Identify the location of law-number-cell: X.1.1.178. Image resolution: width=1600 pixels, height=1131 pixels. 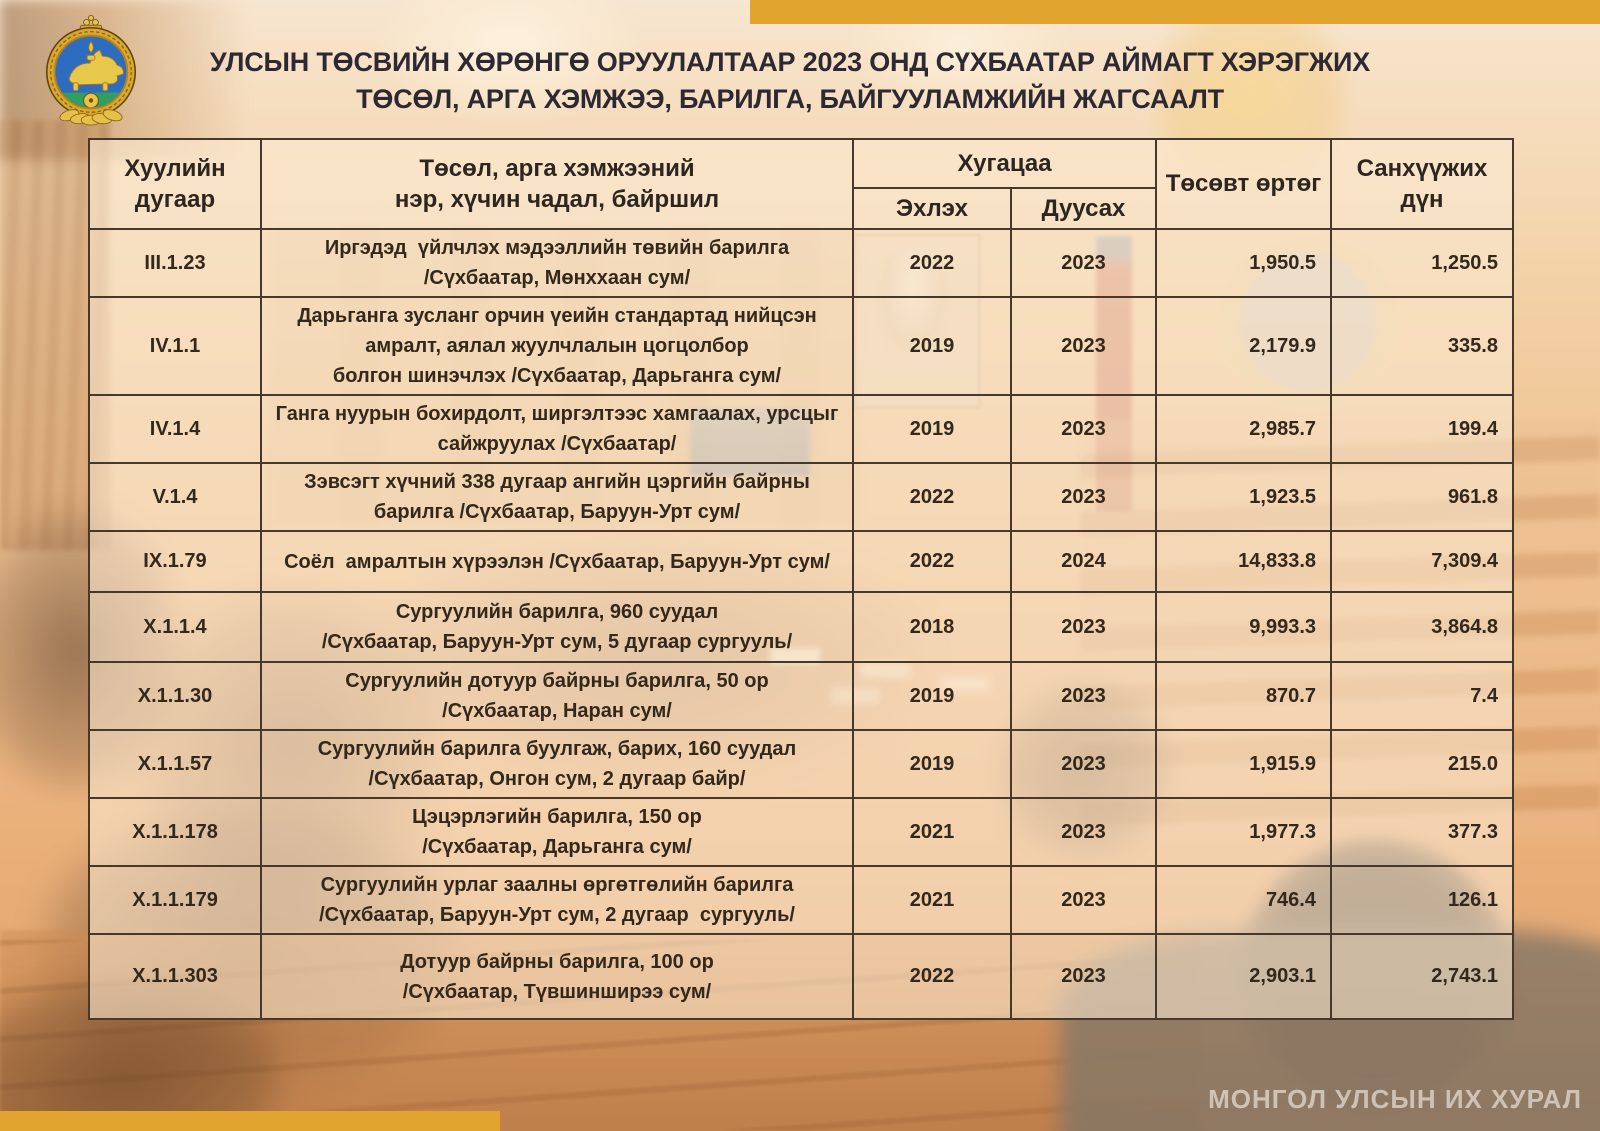
(175, 832).